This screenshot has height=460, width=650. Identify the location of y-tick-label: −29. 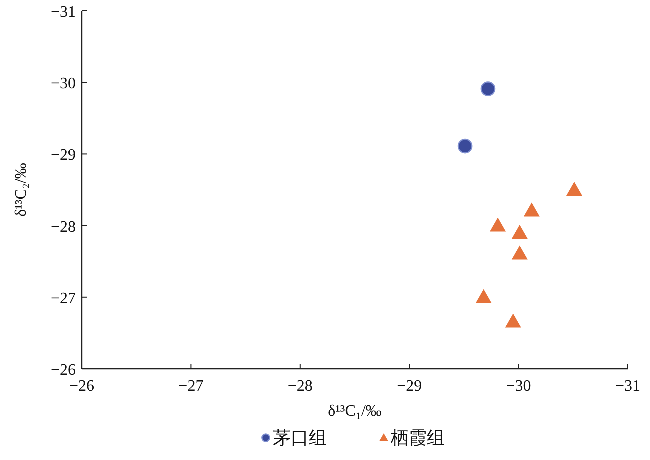
(63, 155).